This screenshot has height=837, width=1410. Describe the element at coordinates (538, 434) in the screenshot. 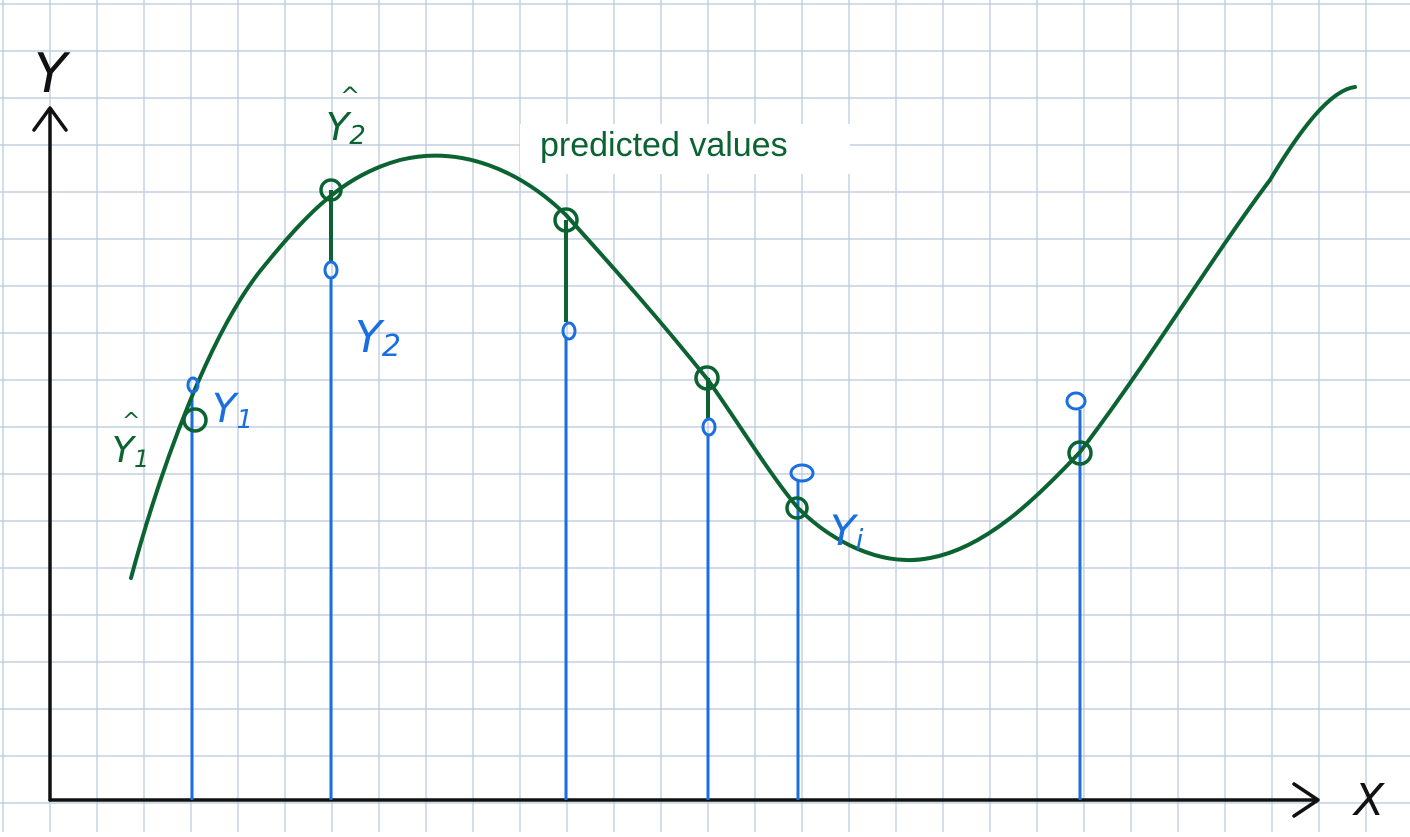

I see `observed-labels: Y1 Y2 Yi` at that location.